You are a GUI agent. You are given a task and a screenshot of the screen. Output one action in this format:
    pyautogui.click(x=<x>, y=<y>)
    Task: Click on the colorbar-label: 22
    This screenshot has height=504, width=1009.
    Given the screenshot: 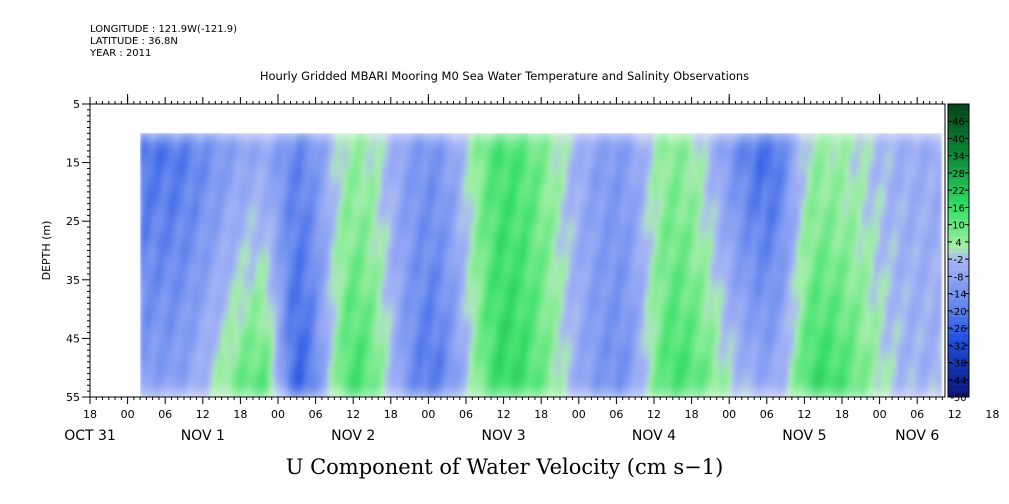 What is the action you would take?
    pyautogui.click(x=958, y=191)
    